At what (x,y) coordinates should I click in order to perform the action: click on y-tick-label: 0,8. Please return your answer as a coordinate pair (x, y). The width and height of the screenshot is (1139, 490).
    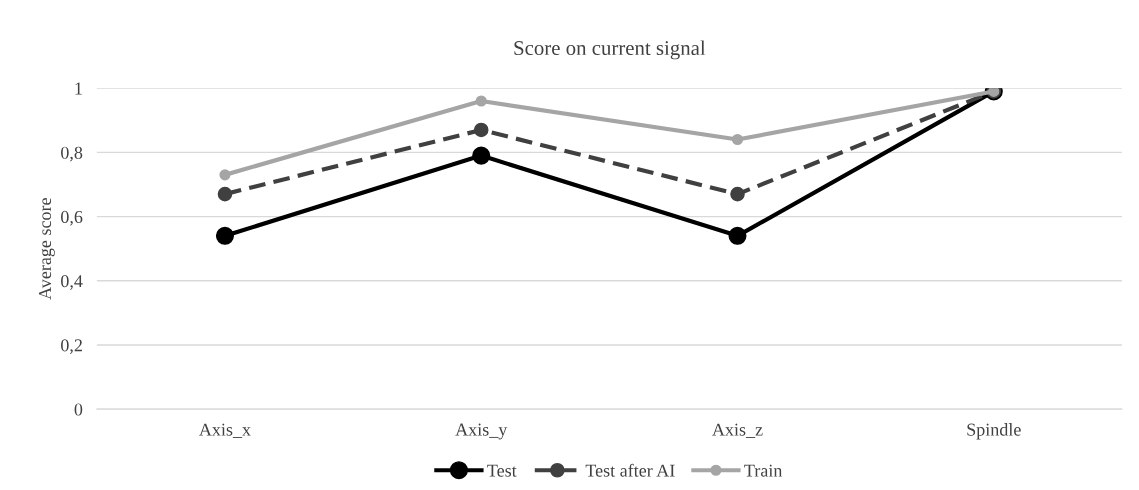
    Looking at the image, I should click on (72, 154).